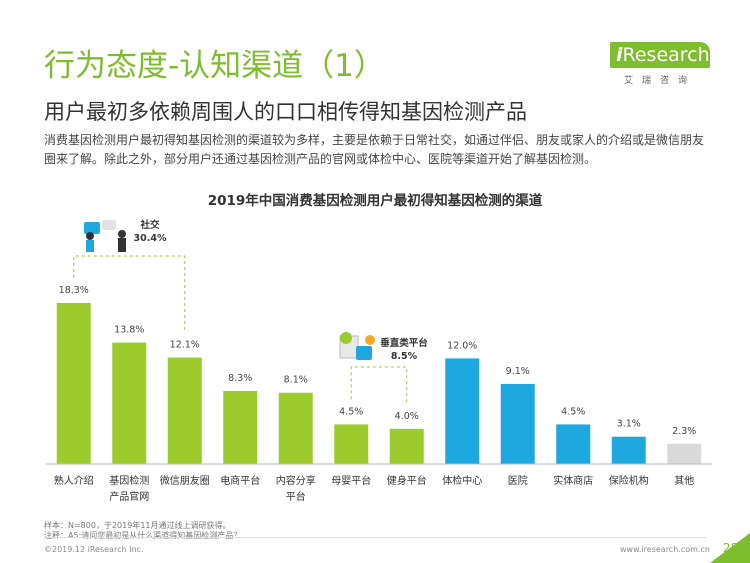  I want to click on copyright-text: ©2019.12 iResearch Inc., so click(94, 549).